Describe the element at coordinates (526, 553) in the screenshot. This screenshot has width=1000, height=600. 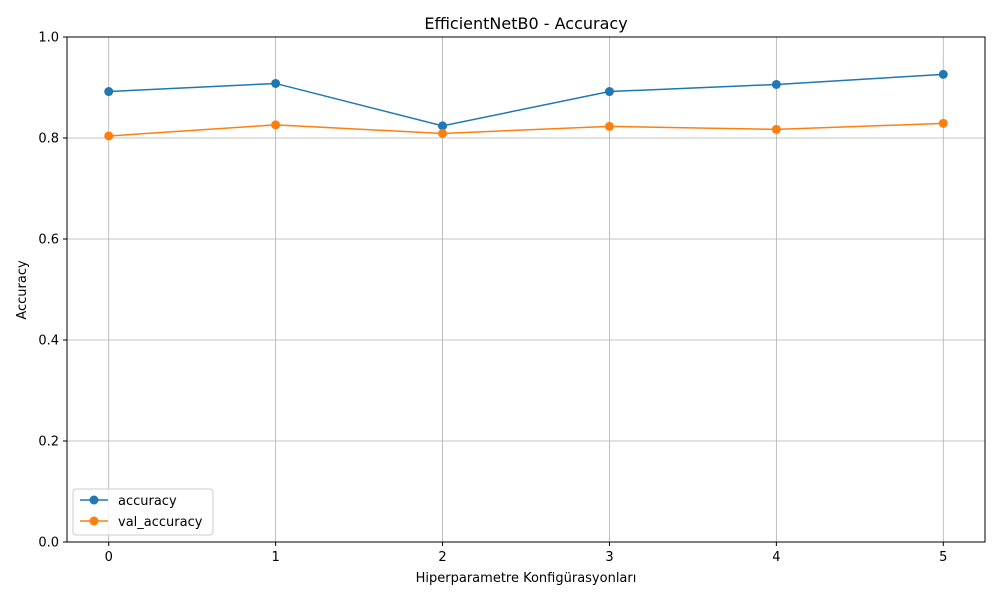
I see `x-axis-ticks: 0 1 2 3 4 5` at that location.